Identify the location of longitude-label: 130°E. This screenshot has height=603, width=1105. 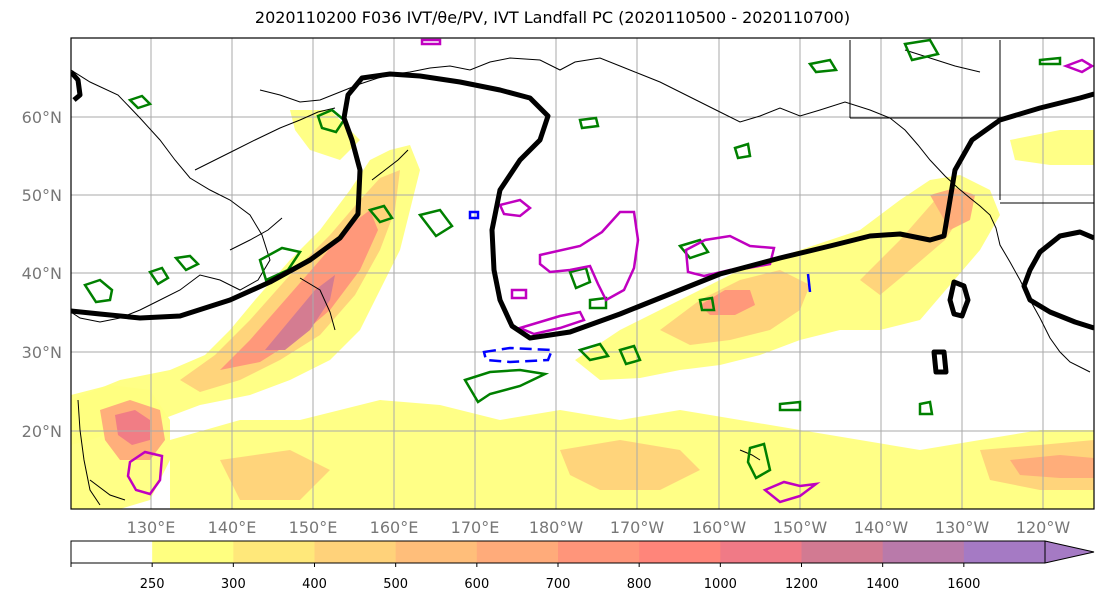
(151, 527).